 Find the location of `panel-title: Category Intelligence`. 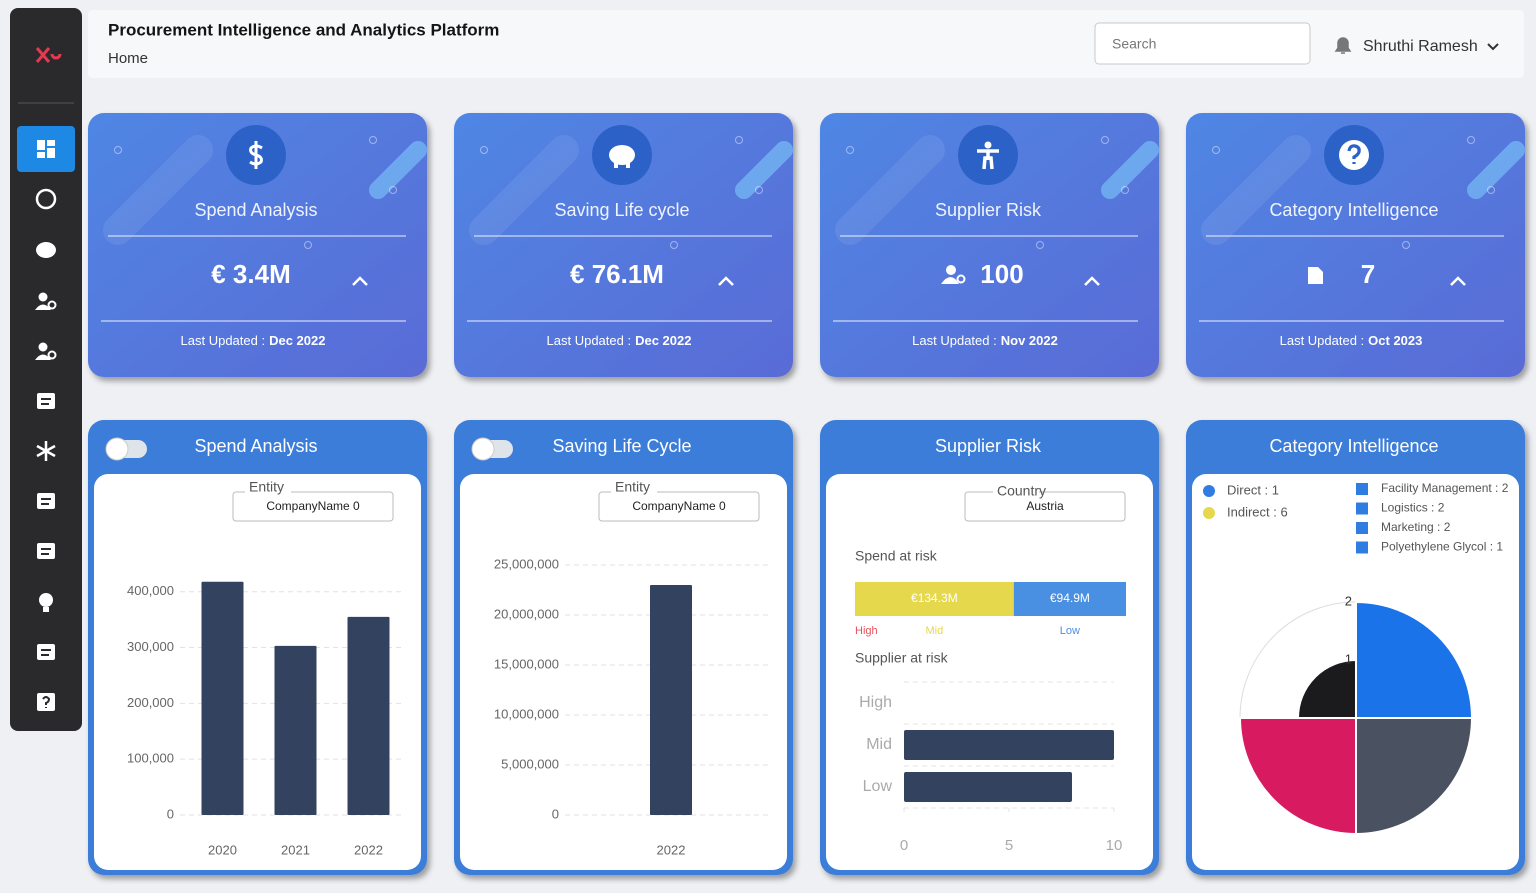

panel-title: Category Intelligence is located at coordinates (1353, 446).